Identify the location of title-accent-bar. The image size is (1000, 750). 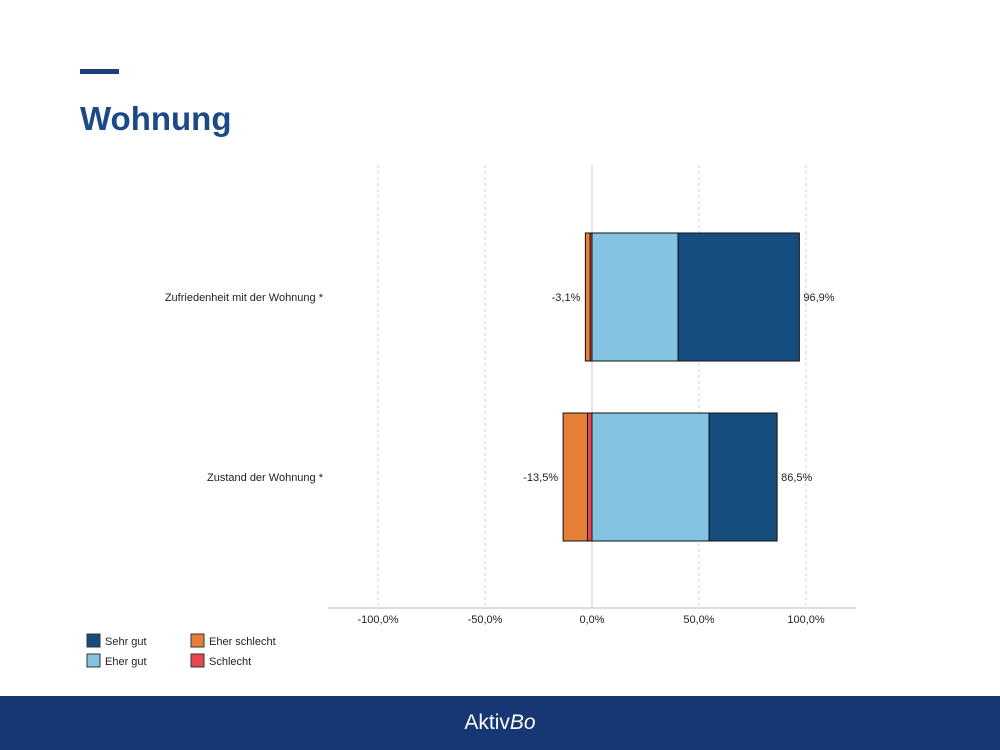
(99, 71).